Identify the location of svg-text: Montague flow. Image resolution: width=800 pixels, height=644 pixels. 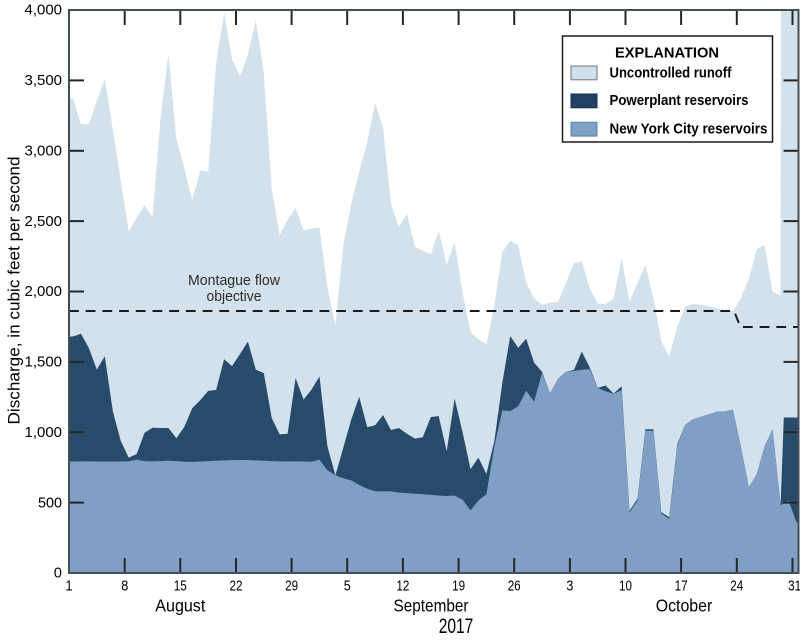
(234, 281).